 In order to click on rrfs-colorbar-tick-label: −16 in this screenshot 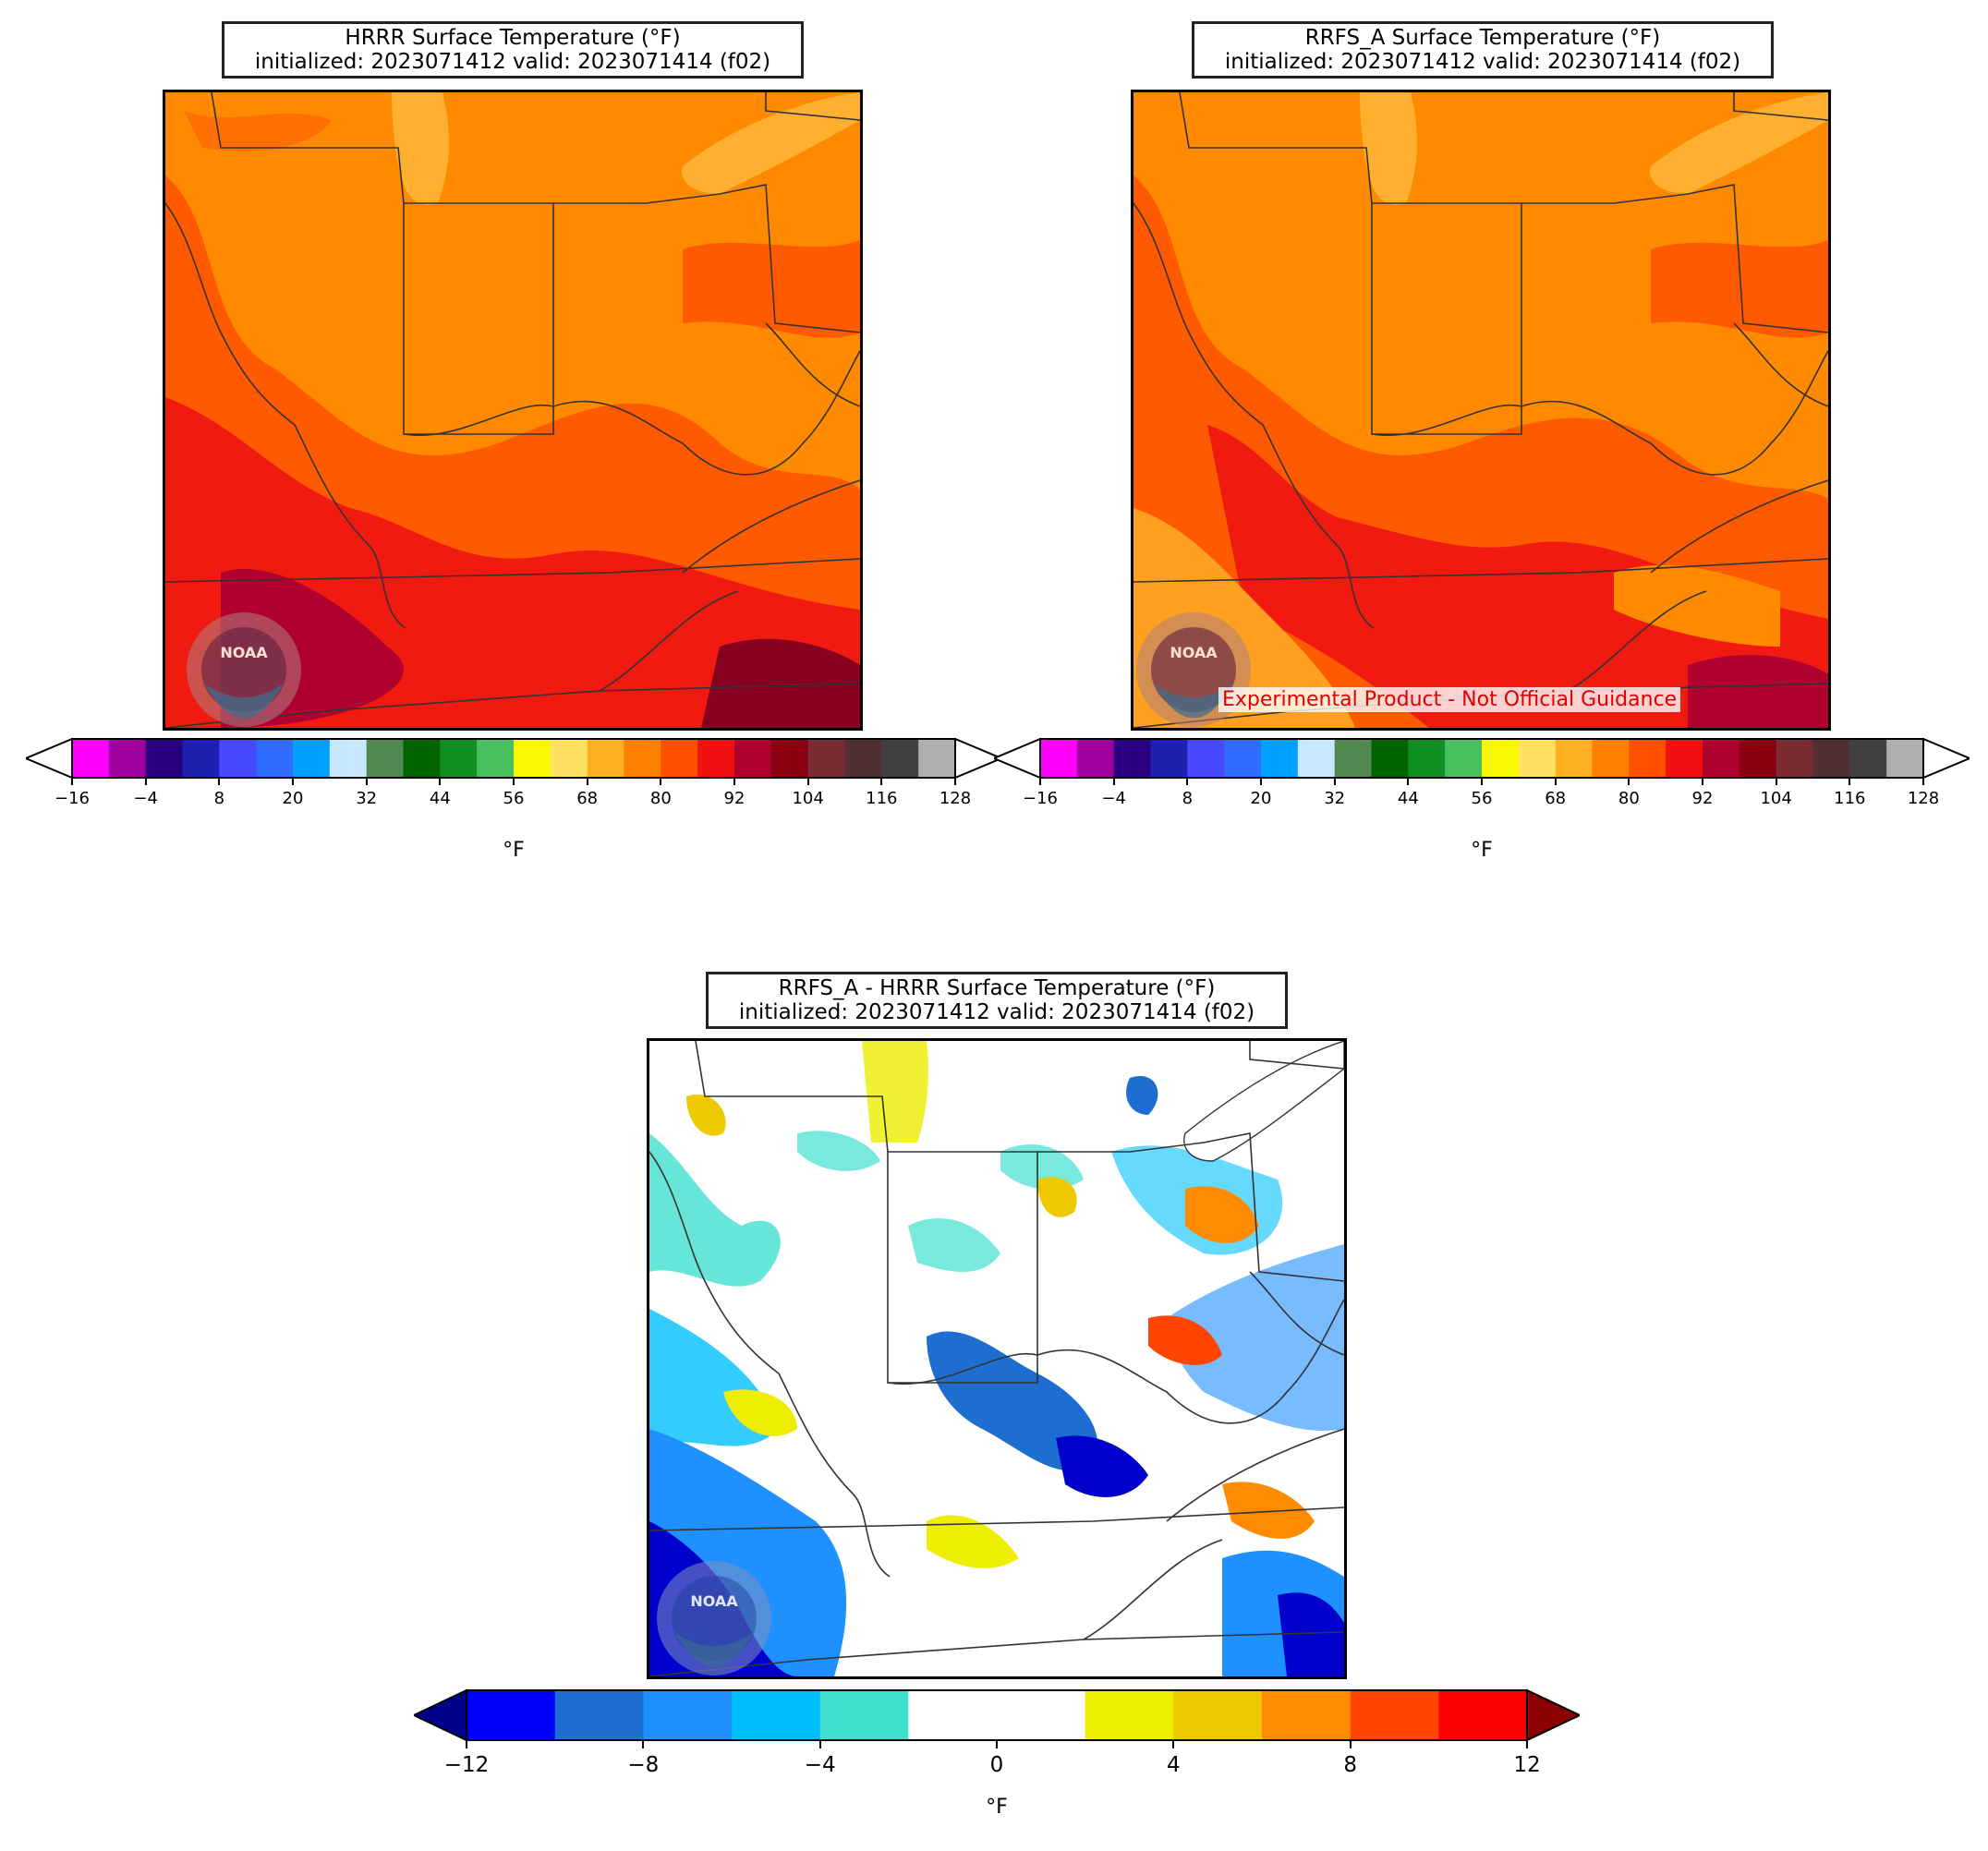, I will do `click(1040, 799)`.